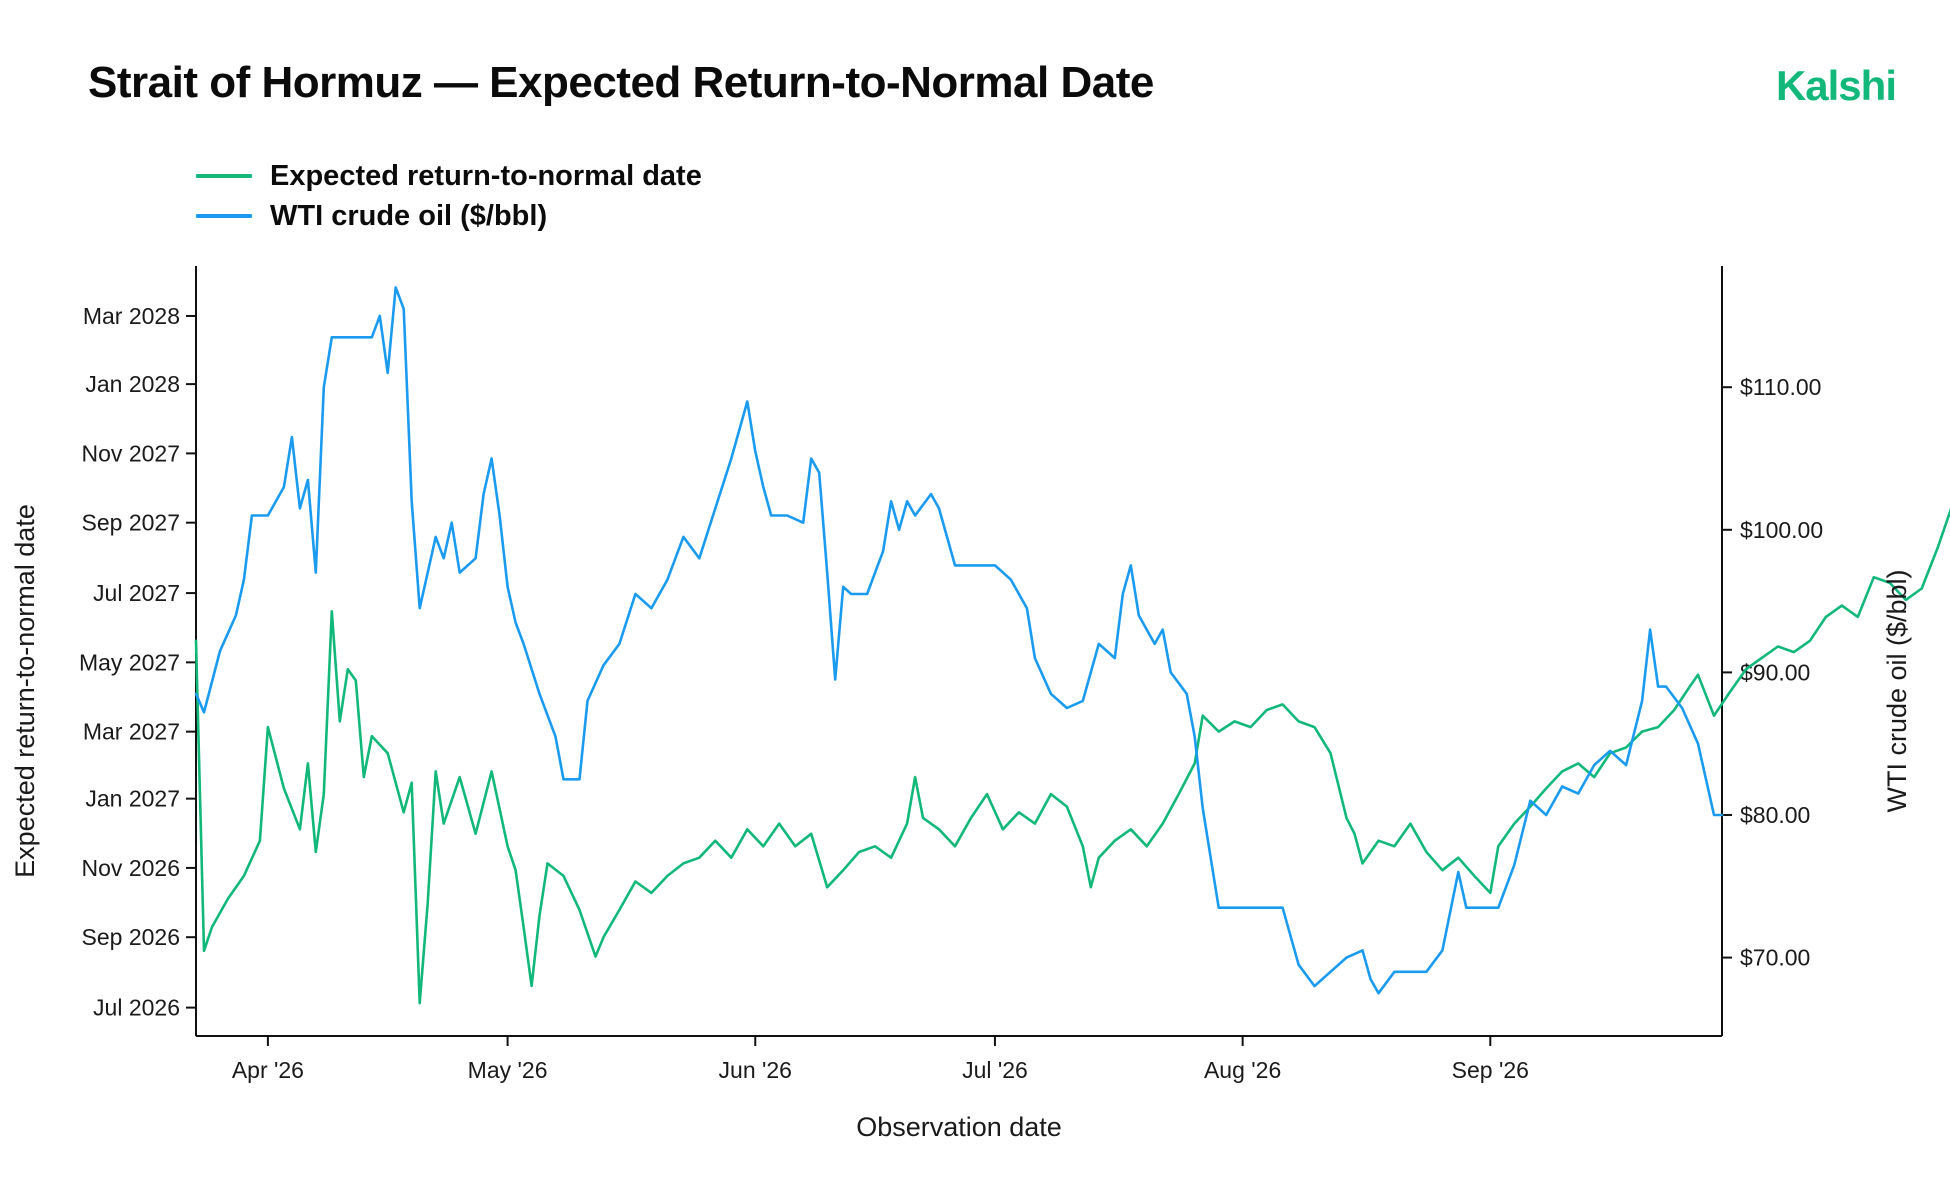 The height and width of the screenshot is (1200, 1950). What do you see at coordinates (136, 593) in the screenshot?
I see `y-left-tick-label: Jul 2027` at bounding box center [136, 593].